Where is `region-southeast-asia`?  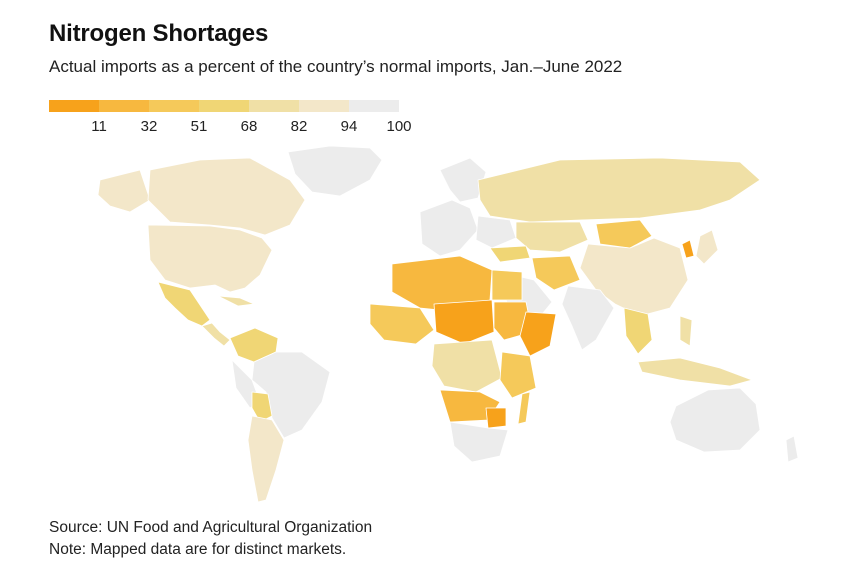 region-southeast-asia is located at coordinates (638, 331).